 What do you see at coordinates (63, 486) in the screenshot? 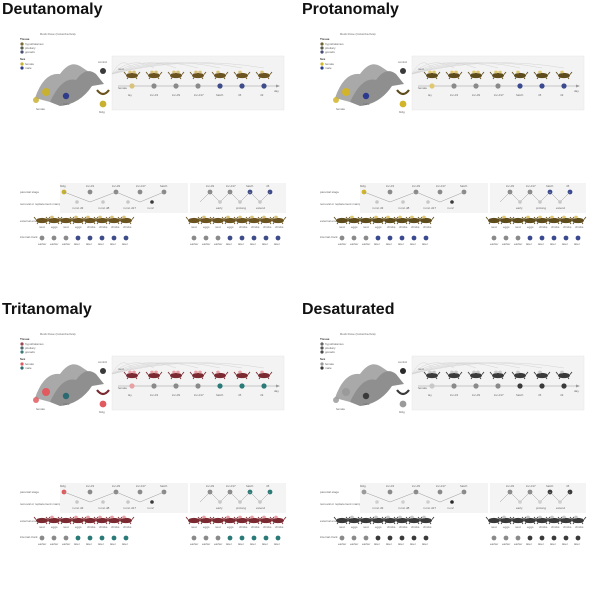
I see `stage-label: bldg` at bounding box center [63, 486].